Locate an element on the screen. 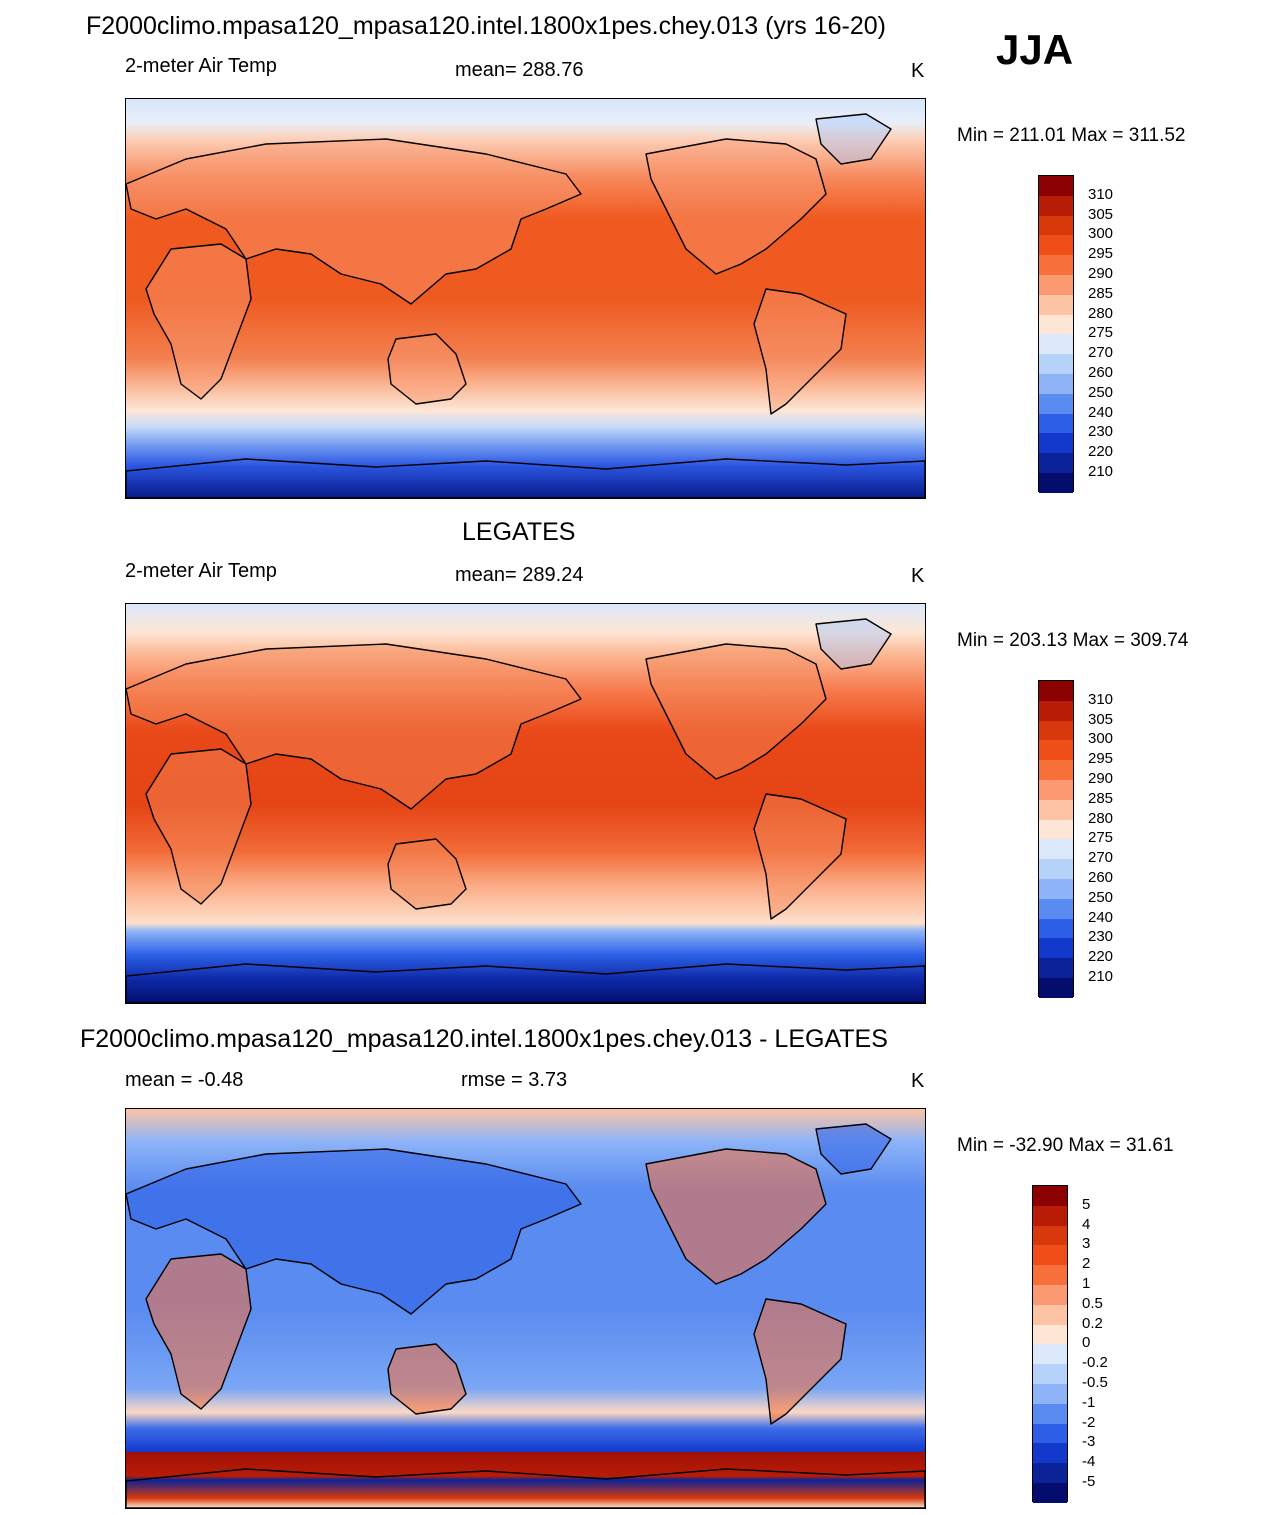 The height and width of the screenshot is (1515, 1285). panel-2-variable-label: 2-meter Air Temp is located at coordinates (201, 571).